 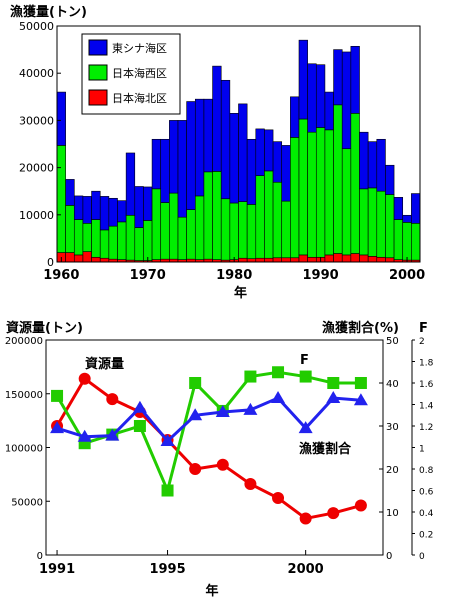 What do you see at coordinates (392, 513) in the screenshot?
I see `rate-tick-label: 10` at bounding box center [392, 513].